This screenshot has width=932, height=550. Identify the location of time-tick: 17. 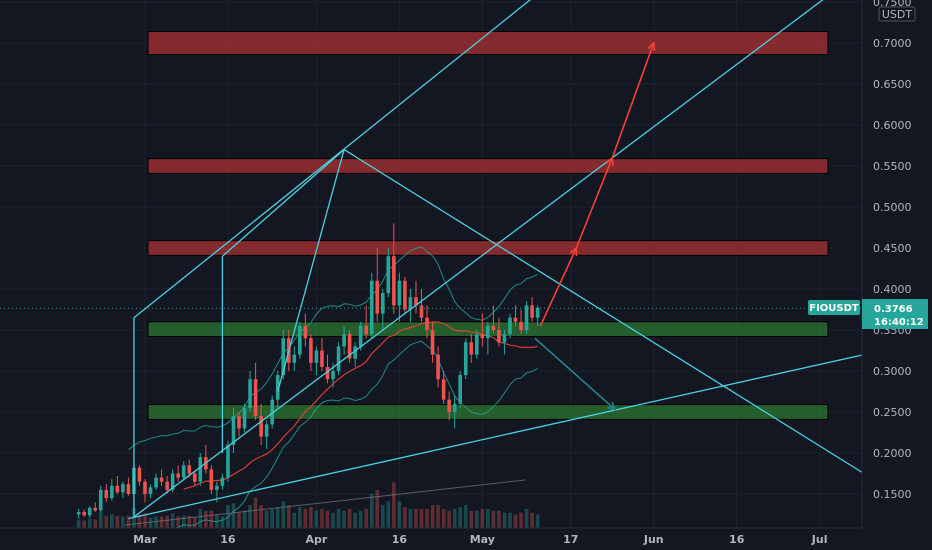
(570, 539).